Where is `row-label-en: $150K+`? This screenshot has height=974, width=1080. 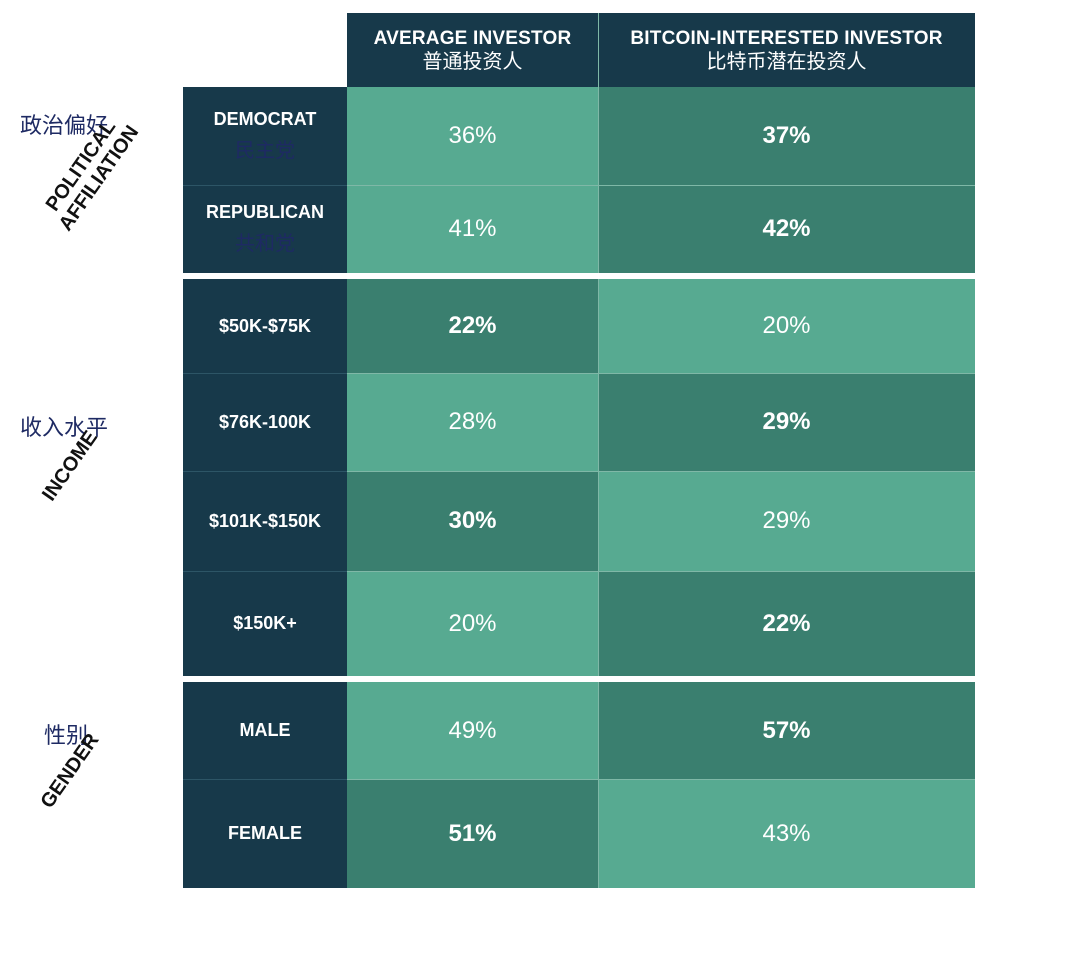 row-label-en: $150K+ is located at coordinates (265, 623).